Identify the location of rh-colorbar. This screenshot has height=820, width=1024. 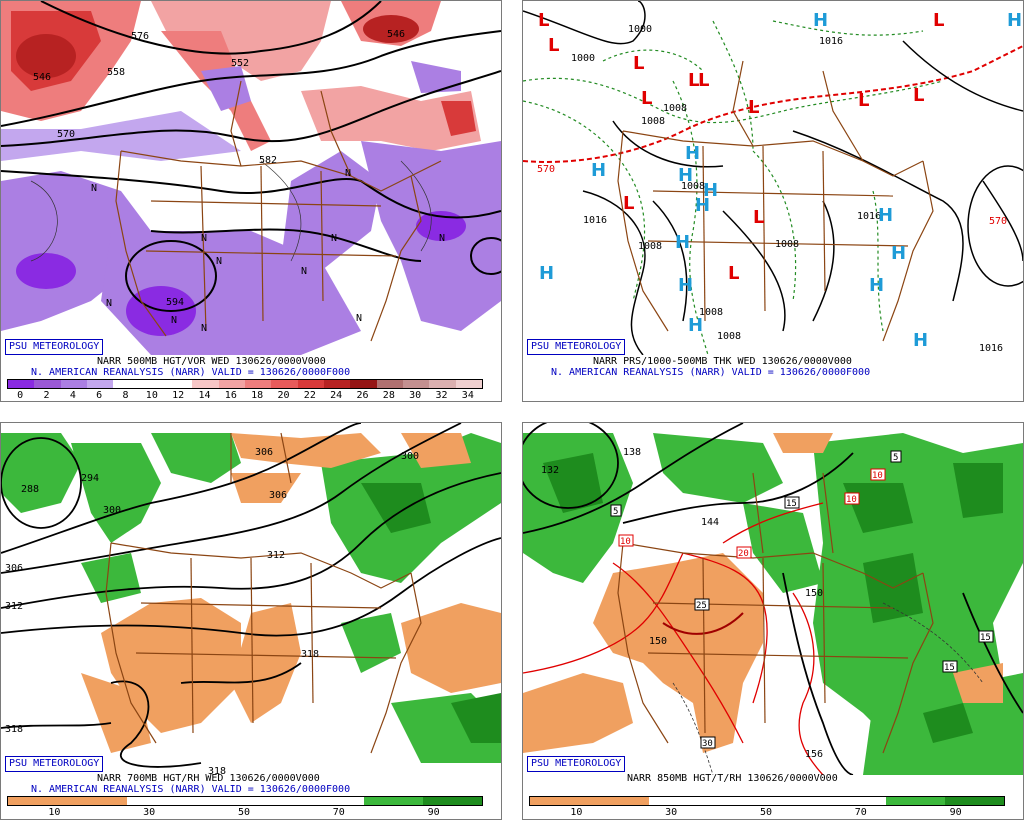
(767, 801).